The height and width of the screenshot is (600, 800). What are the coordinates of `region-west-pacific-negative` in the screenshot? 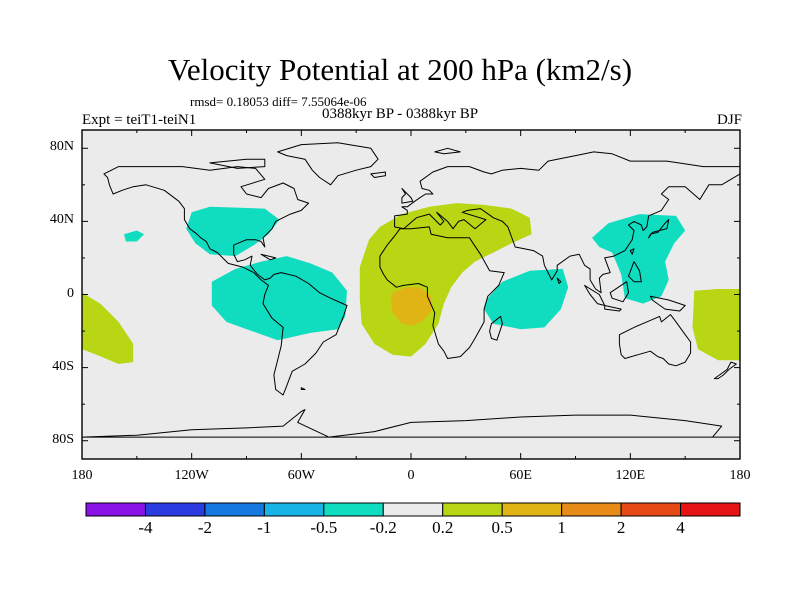 It's located at (639, 259).